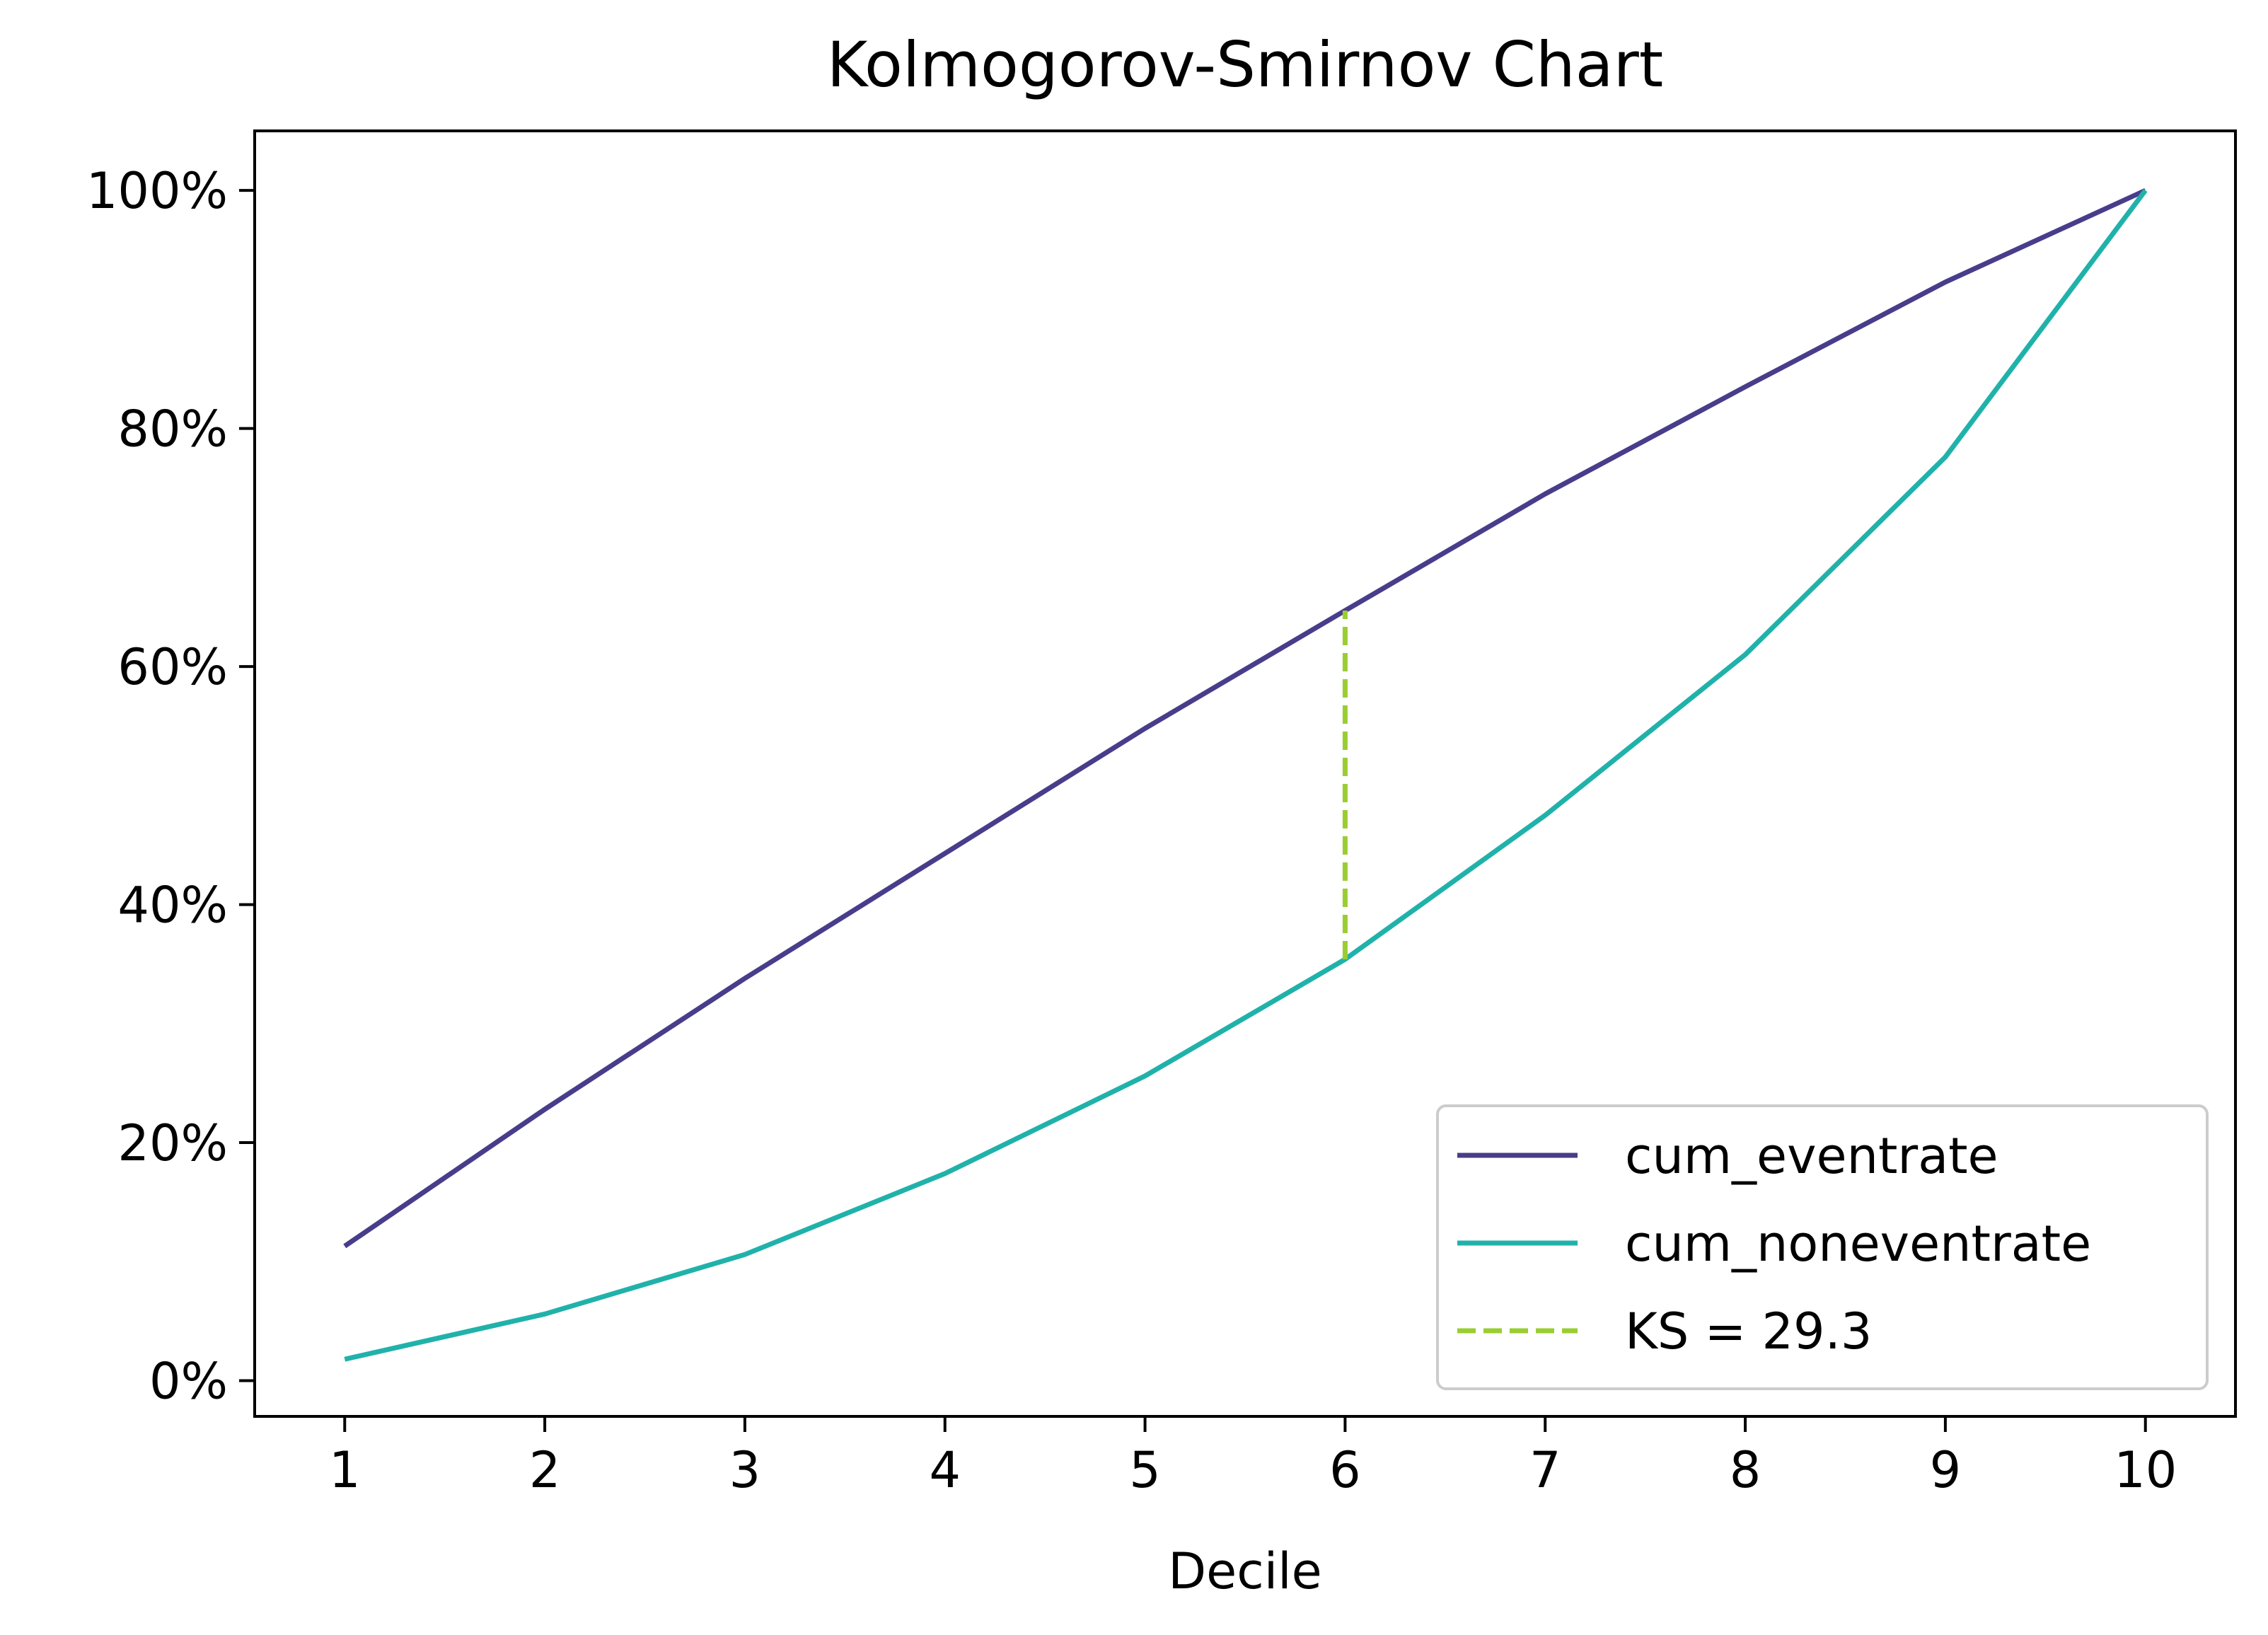  What do you see at coordinates (188, 1382) in the screenshot?
I see `y-tick-label: 0%` at bounding box center [188, 1382].